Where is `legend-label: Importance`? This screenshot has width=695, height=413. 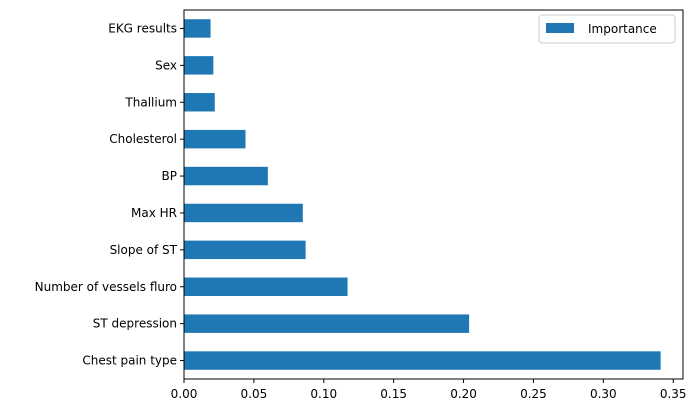
legend-label: Importance is located at coordinates (622, 29).